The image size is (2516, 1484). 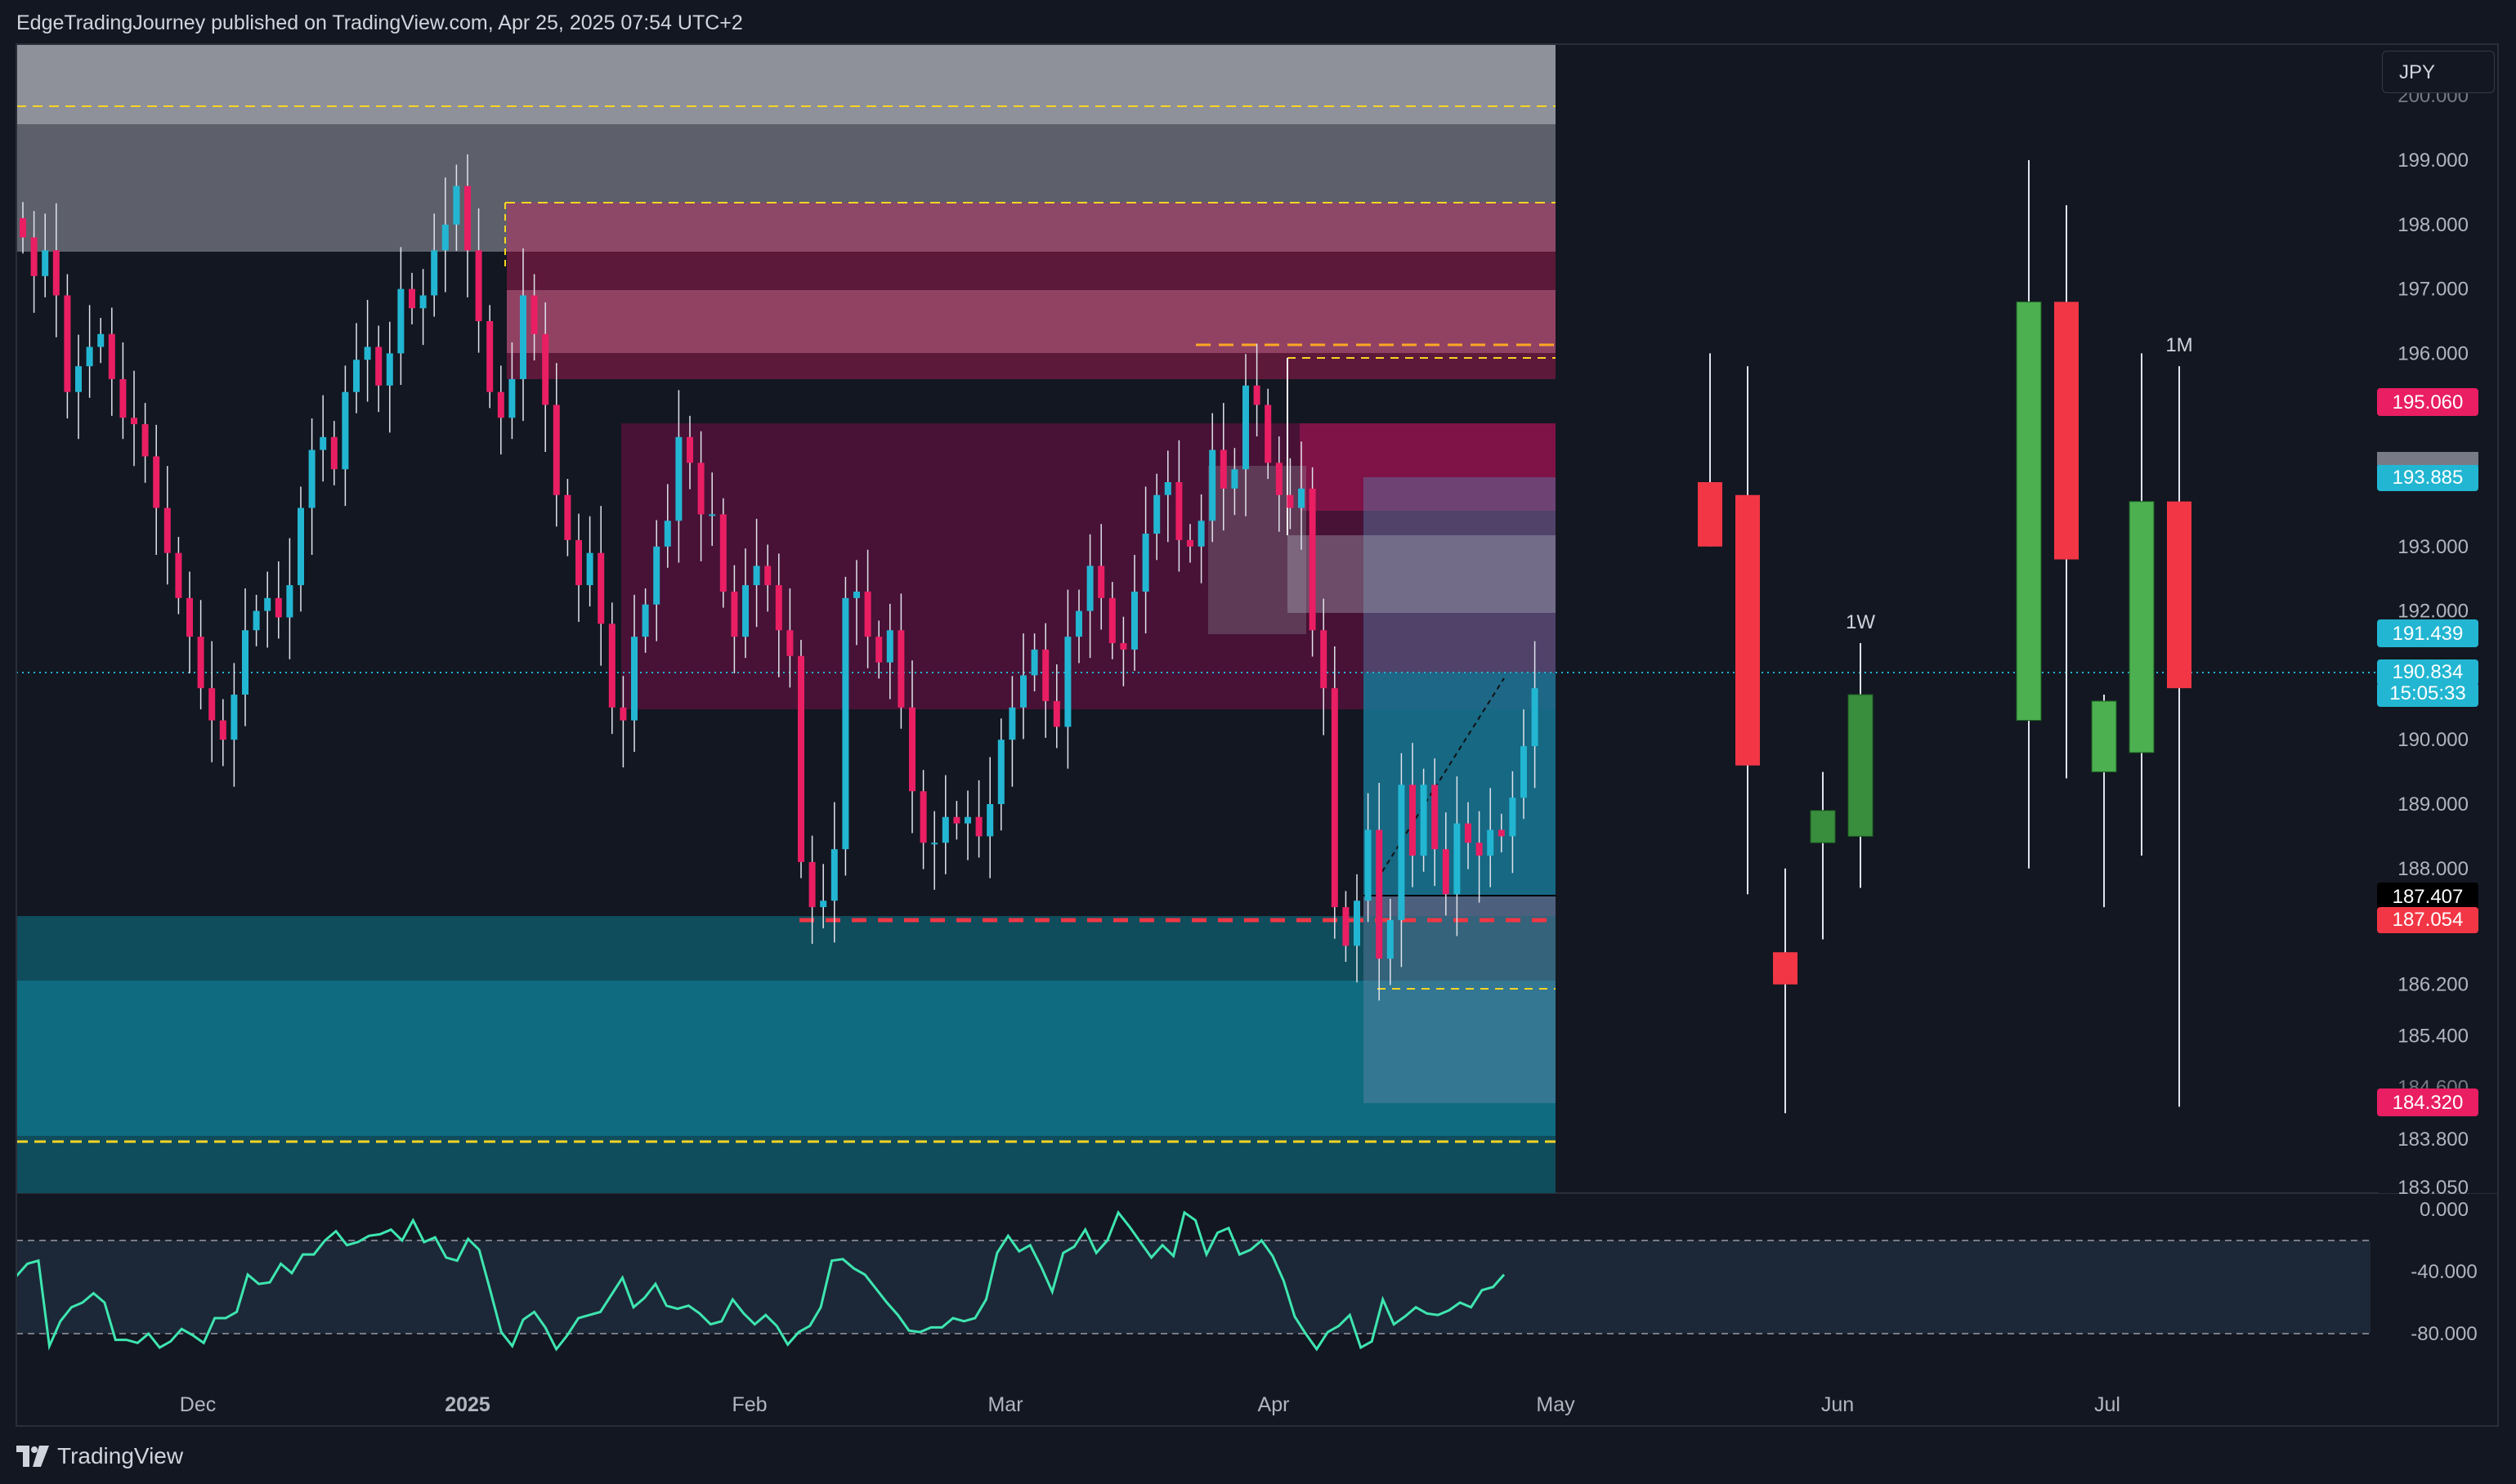 I want to click on price-tag-label: 195.060, so click(x=2428, y=402).